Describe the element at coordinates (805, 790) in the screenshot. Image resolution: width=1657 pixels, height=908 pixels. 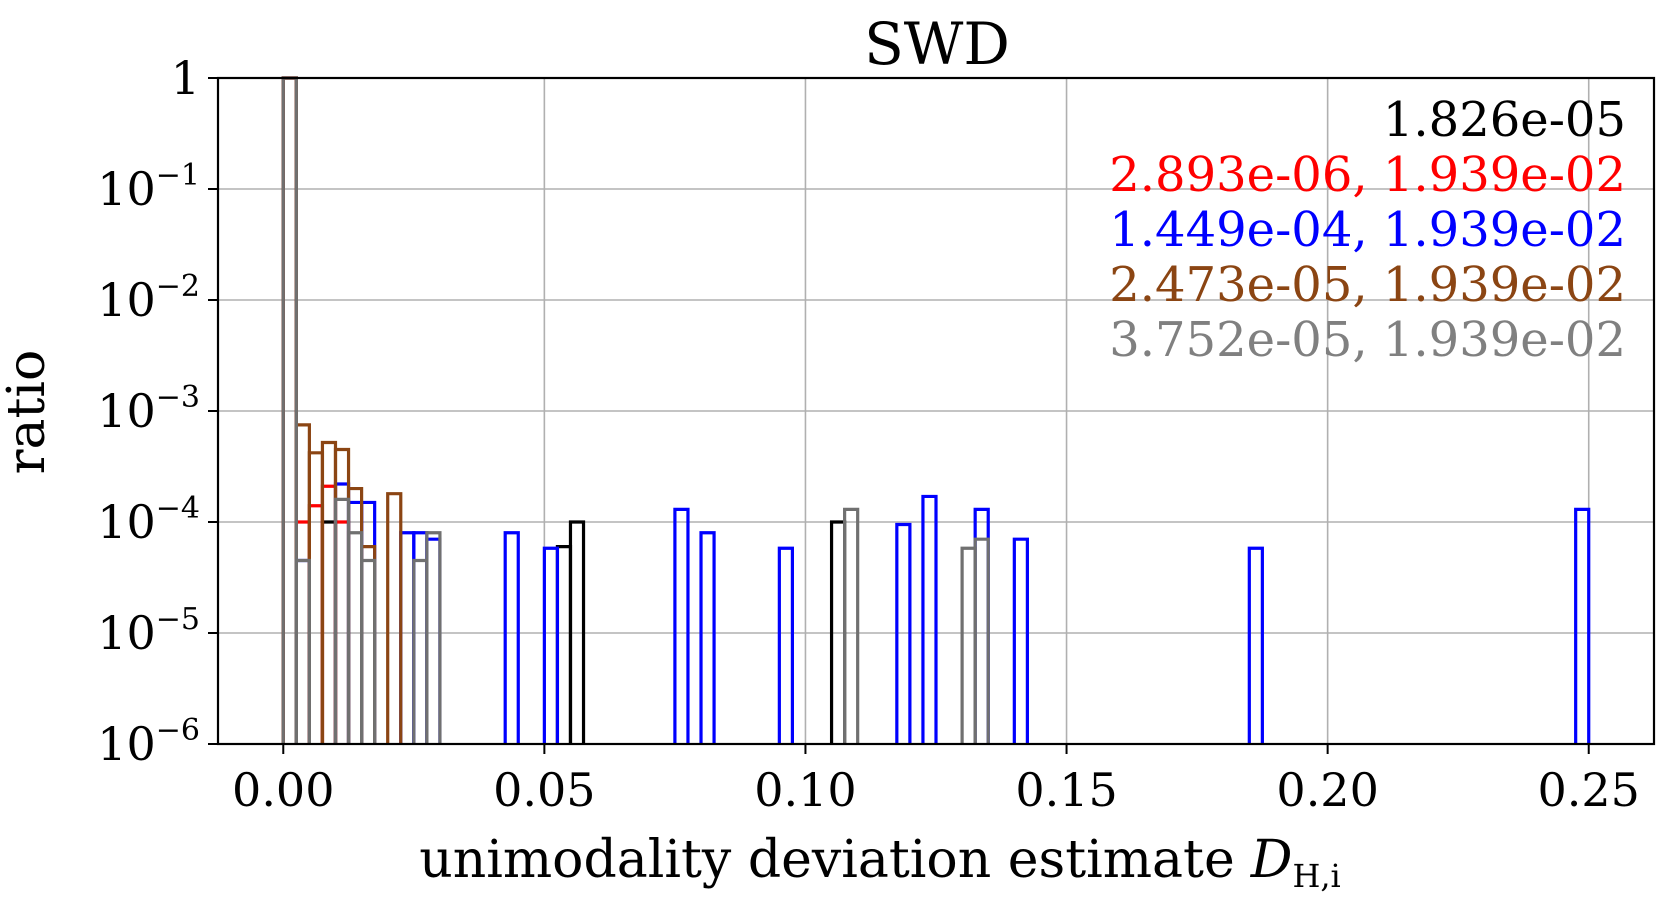
I see `x-tick-label-2: 0.10` at that location.